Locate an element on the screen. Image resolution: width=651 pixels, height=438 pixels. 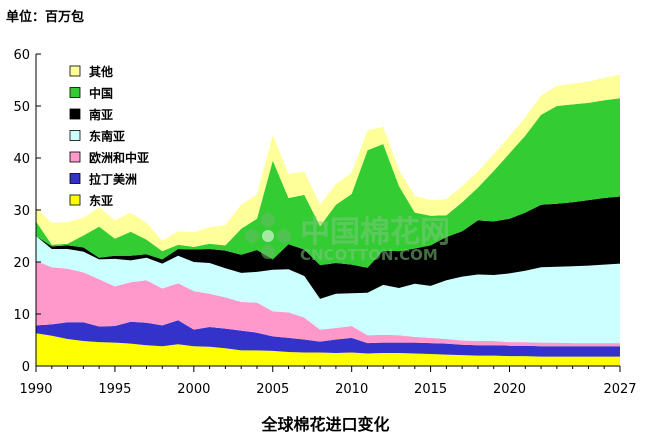
legend-item: 南亚 is located at coordinates (91, 114).